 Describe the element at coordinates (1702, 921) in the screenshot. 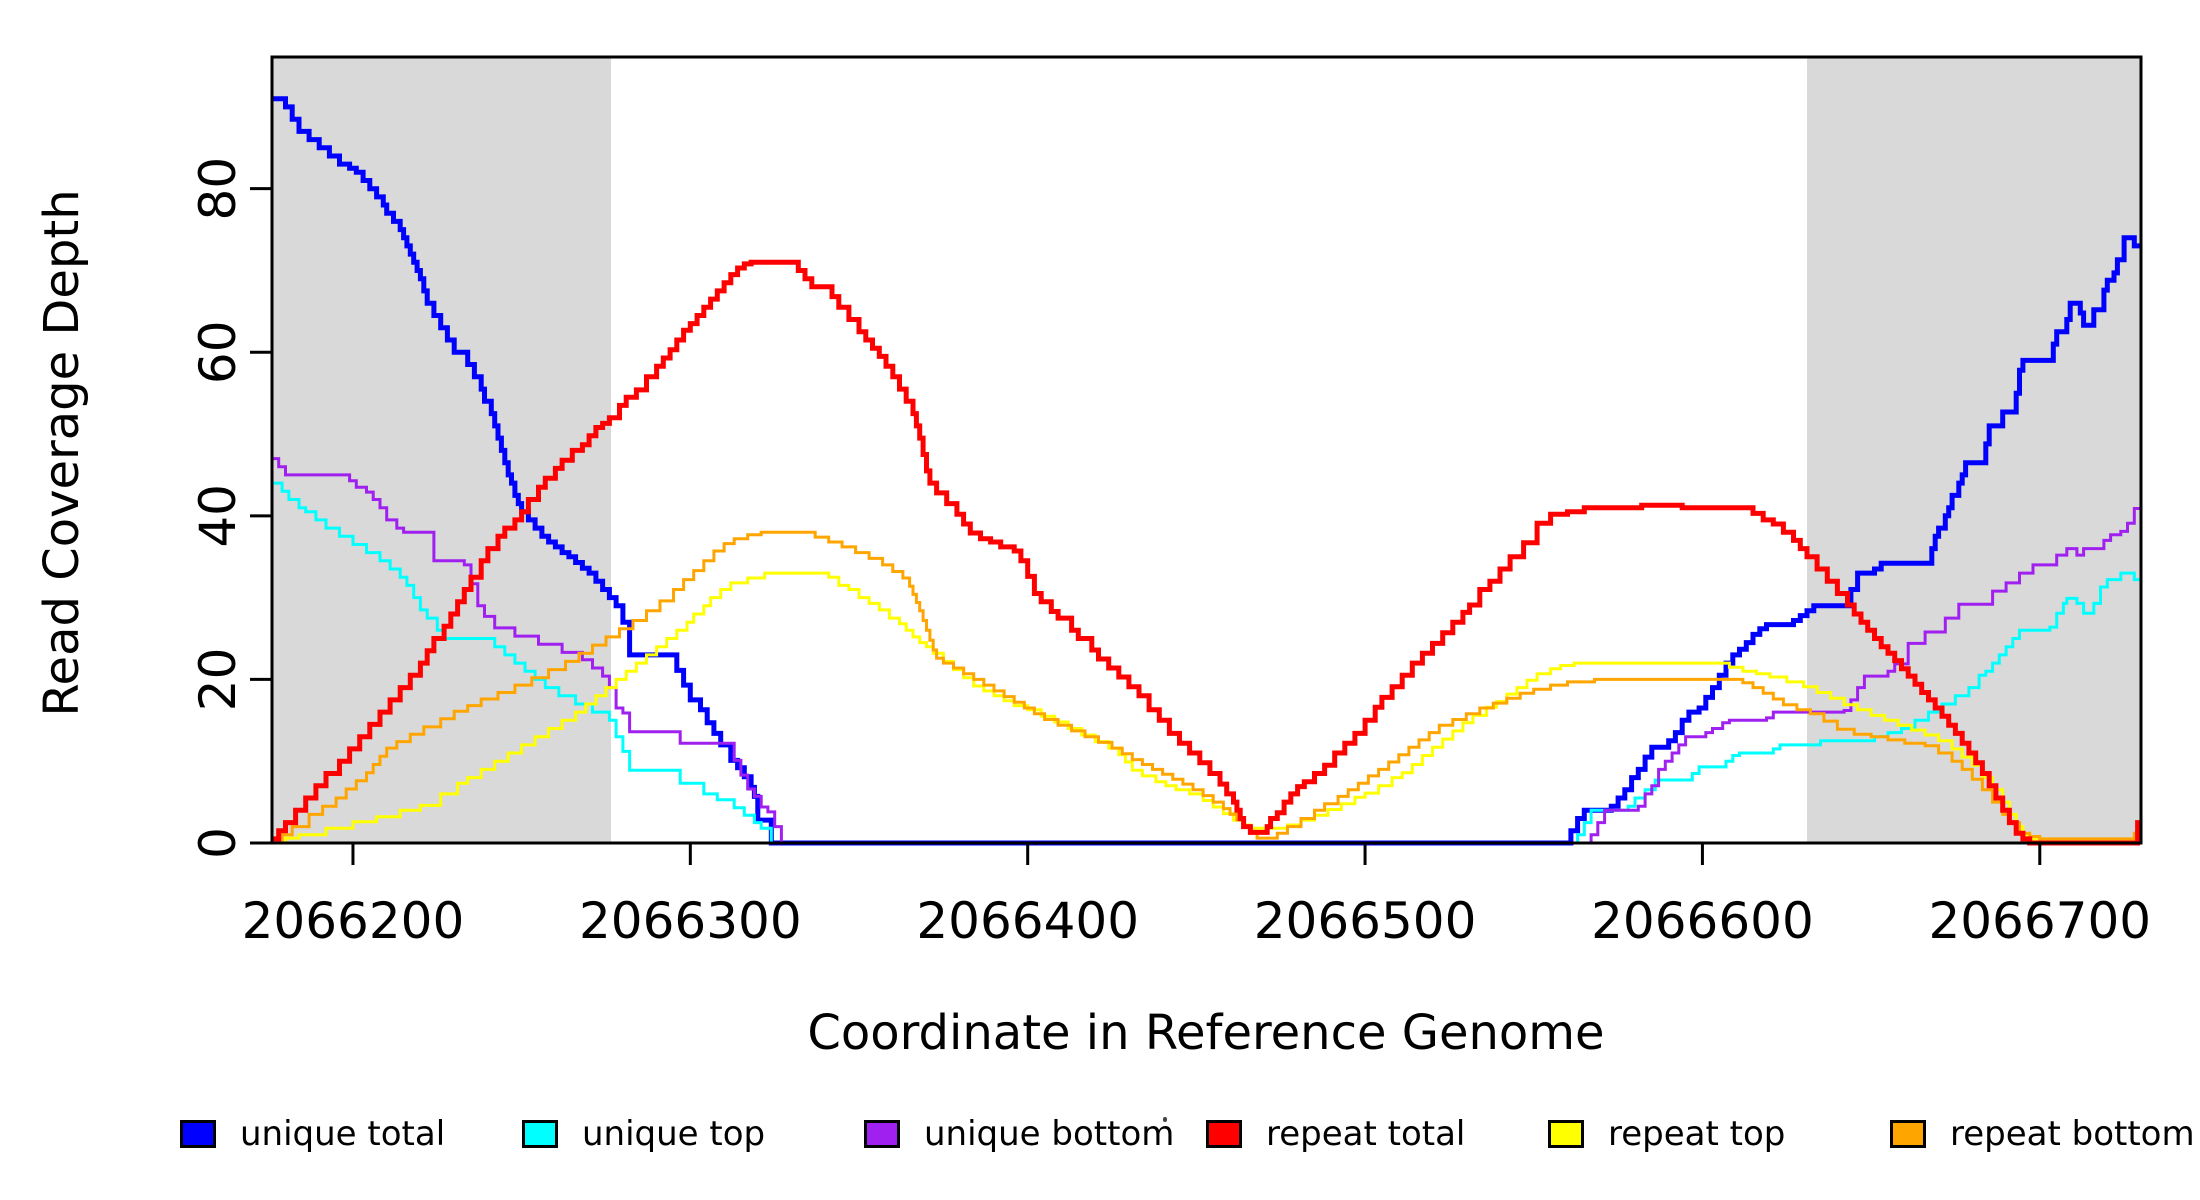

I see `x-tick-label: 2066600` at that location.